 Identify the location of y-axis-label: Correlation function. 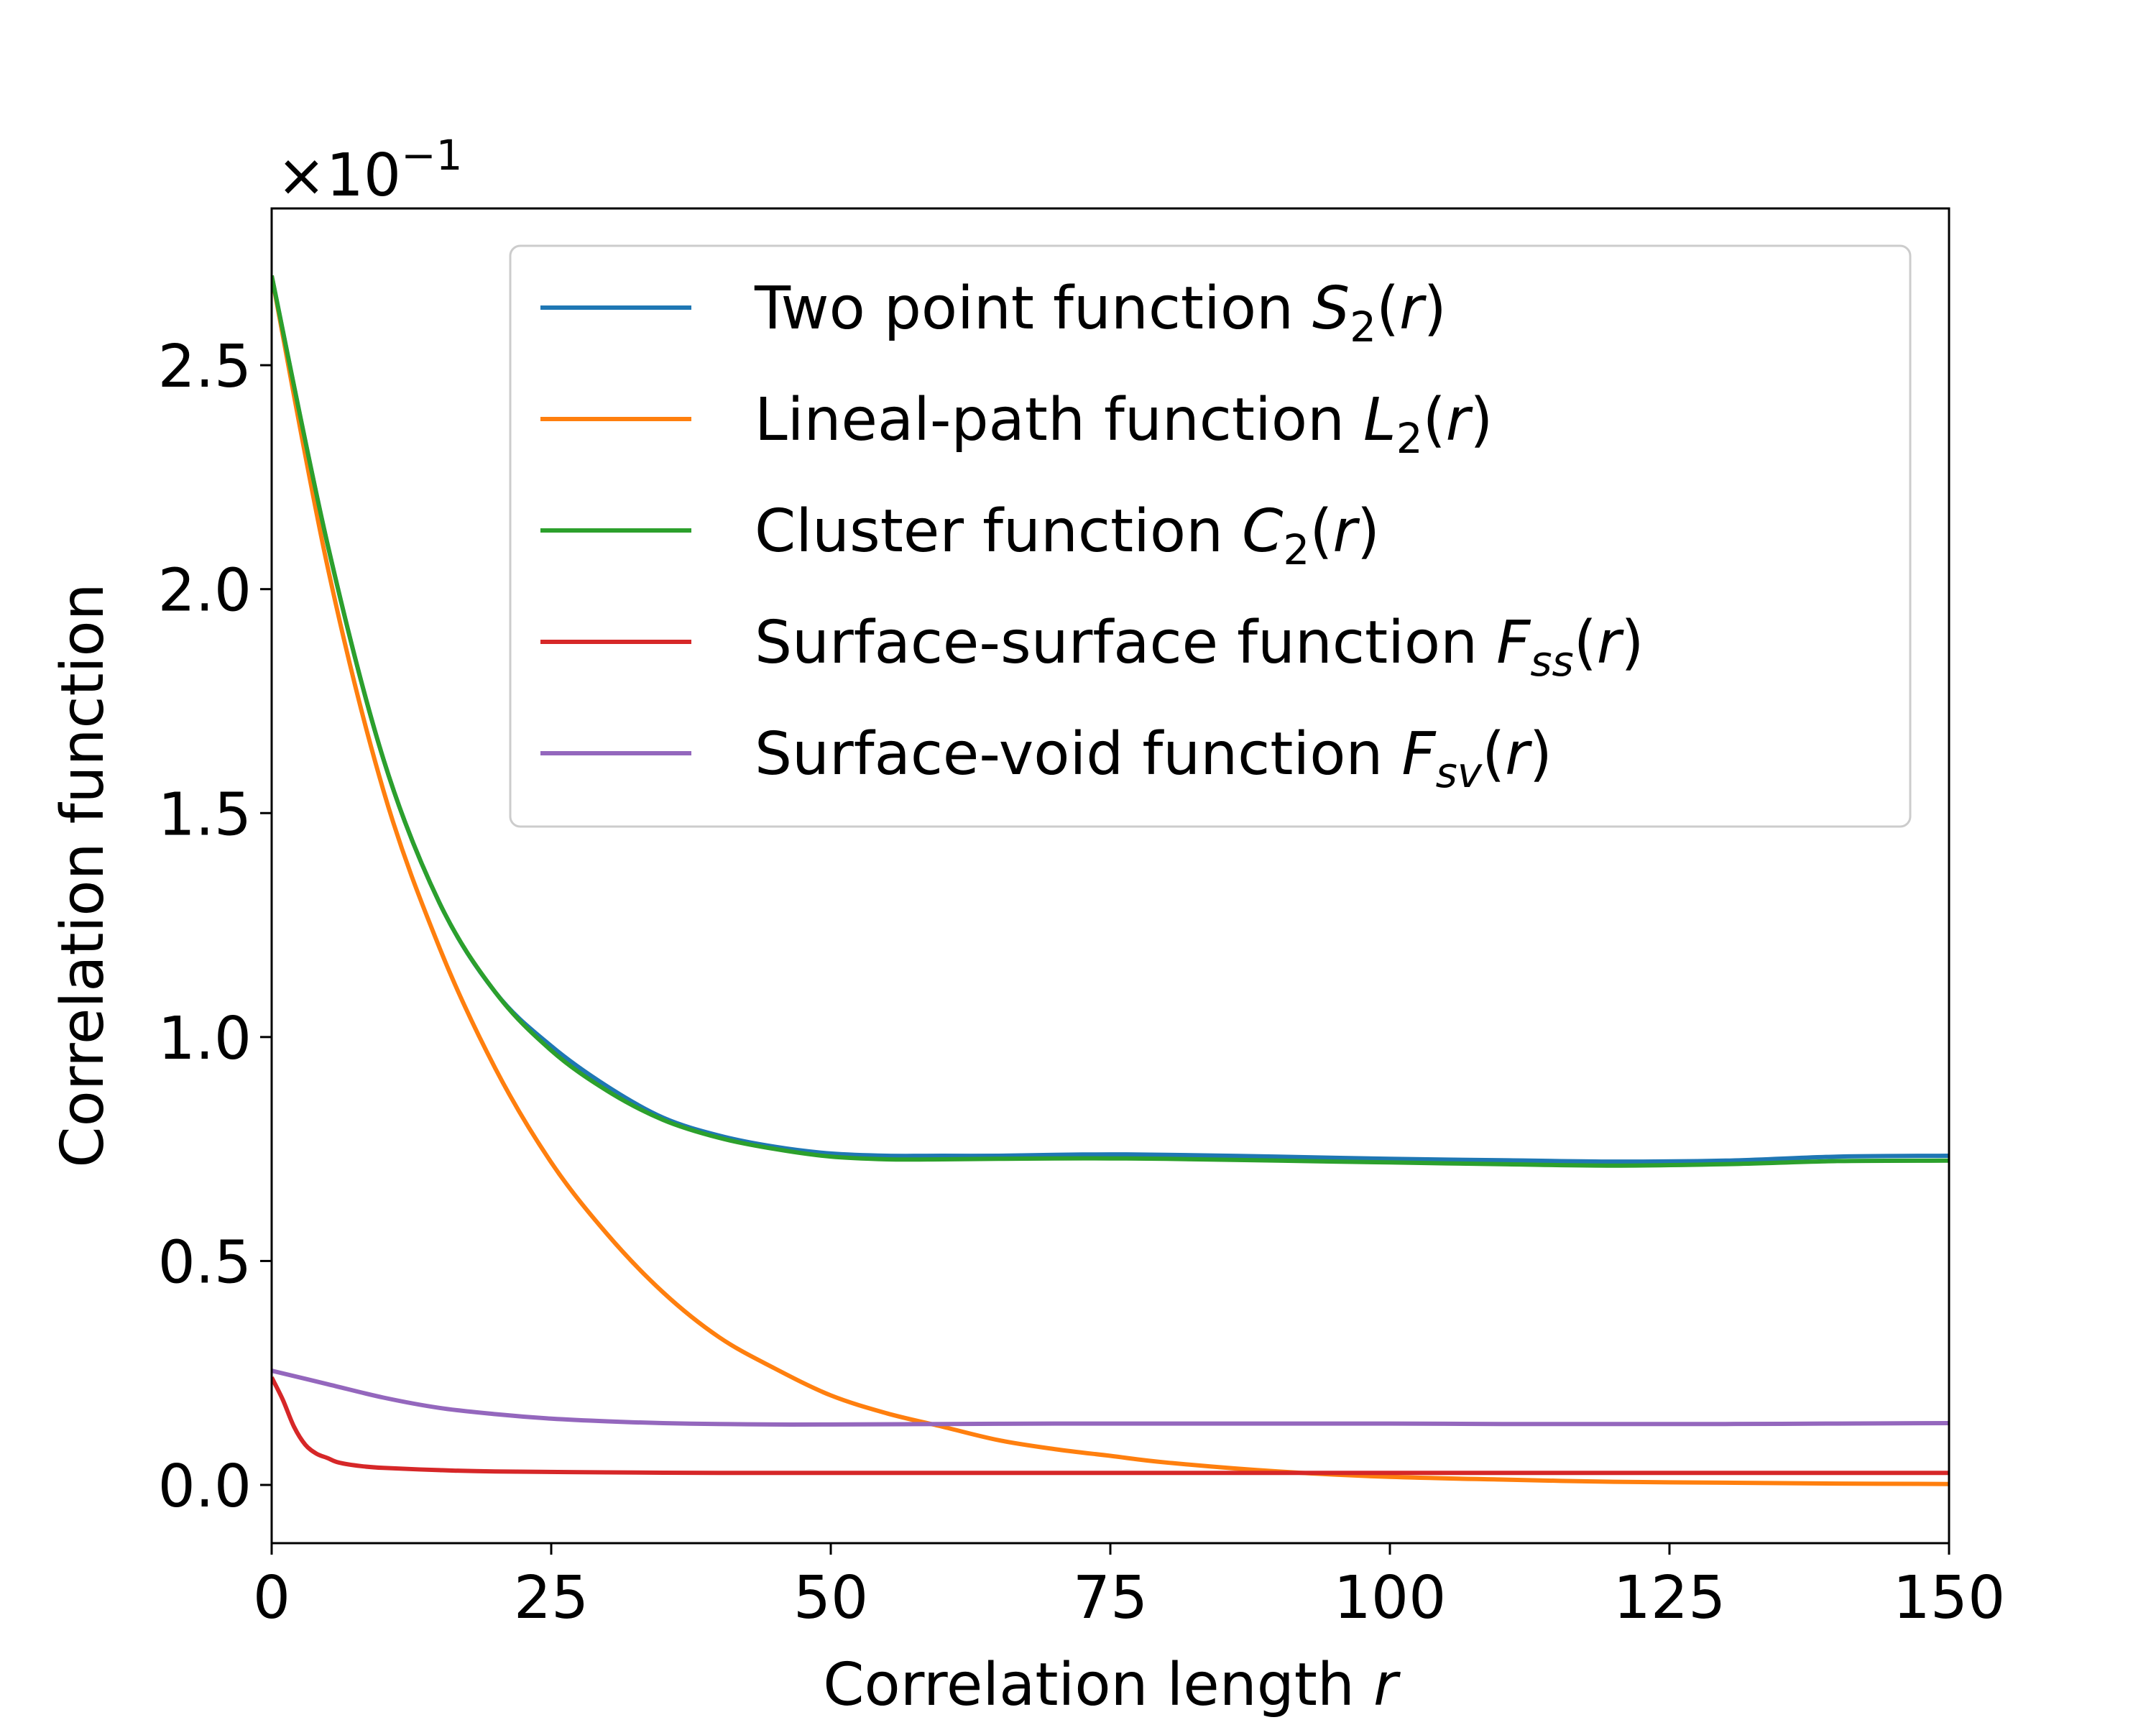
(83, 875).